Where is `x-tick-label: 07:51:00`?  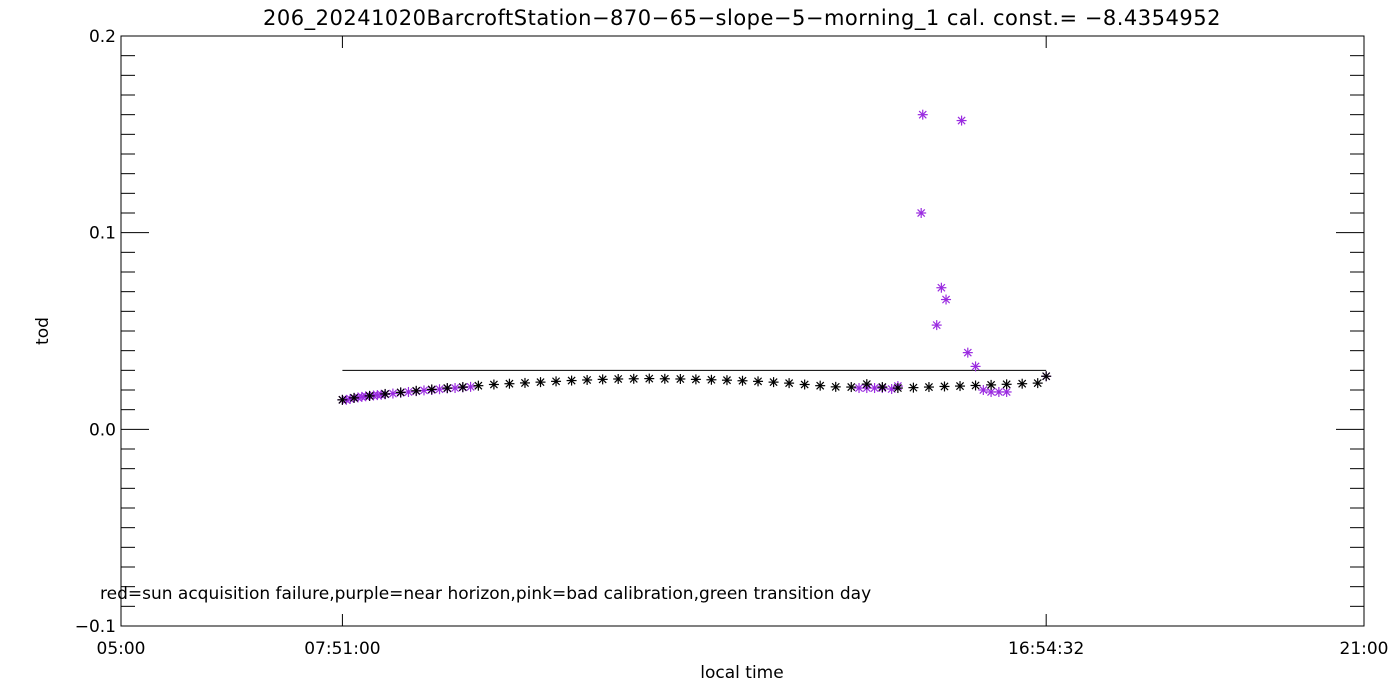 x-tick-label: 07:51:00 is located at coordinates (342, 649).